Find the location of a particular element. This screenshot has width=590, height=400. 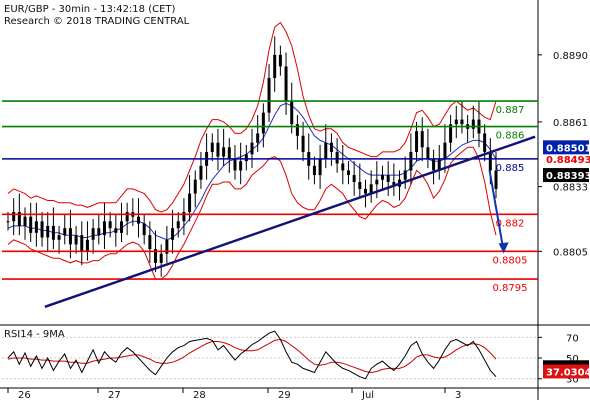

price-tick-label: 0.8861 is located at coordinates (570, 123).